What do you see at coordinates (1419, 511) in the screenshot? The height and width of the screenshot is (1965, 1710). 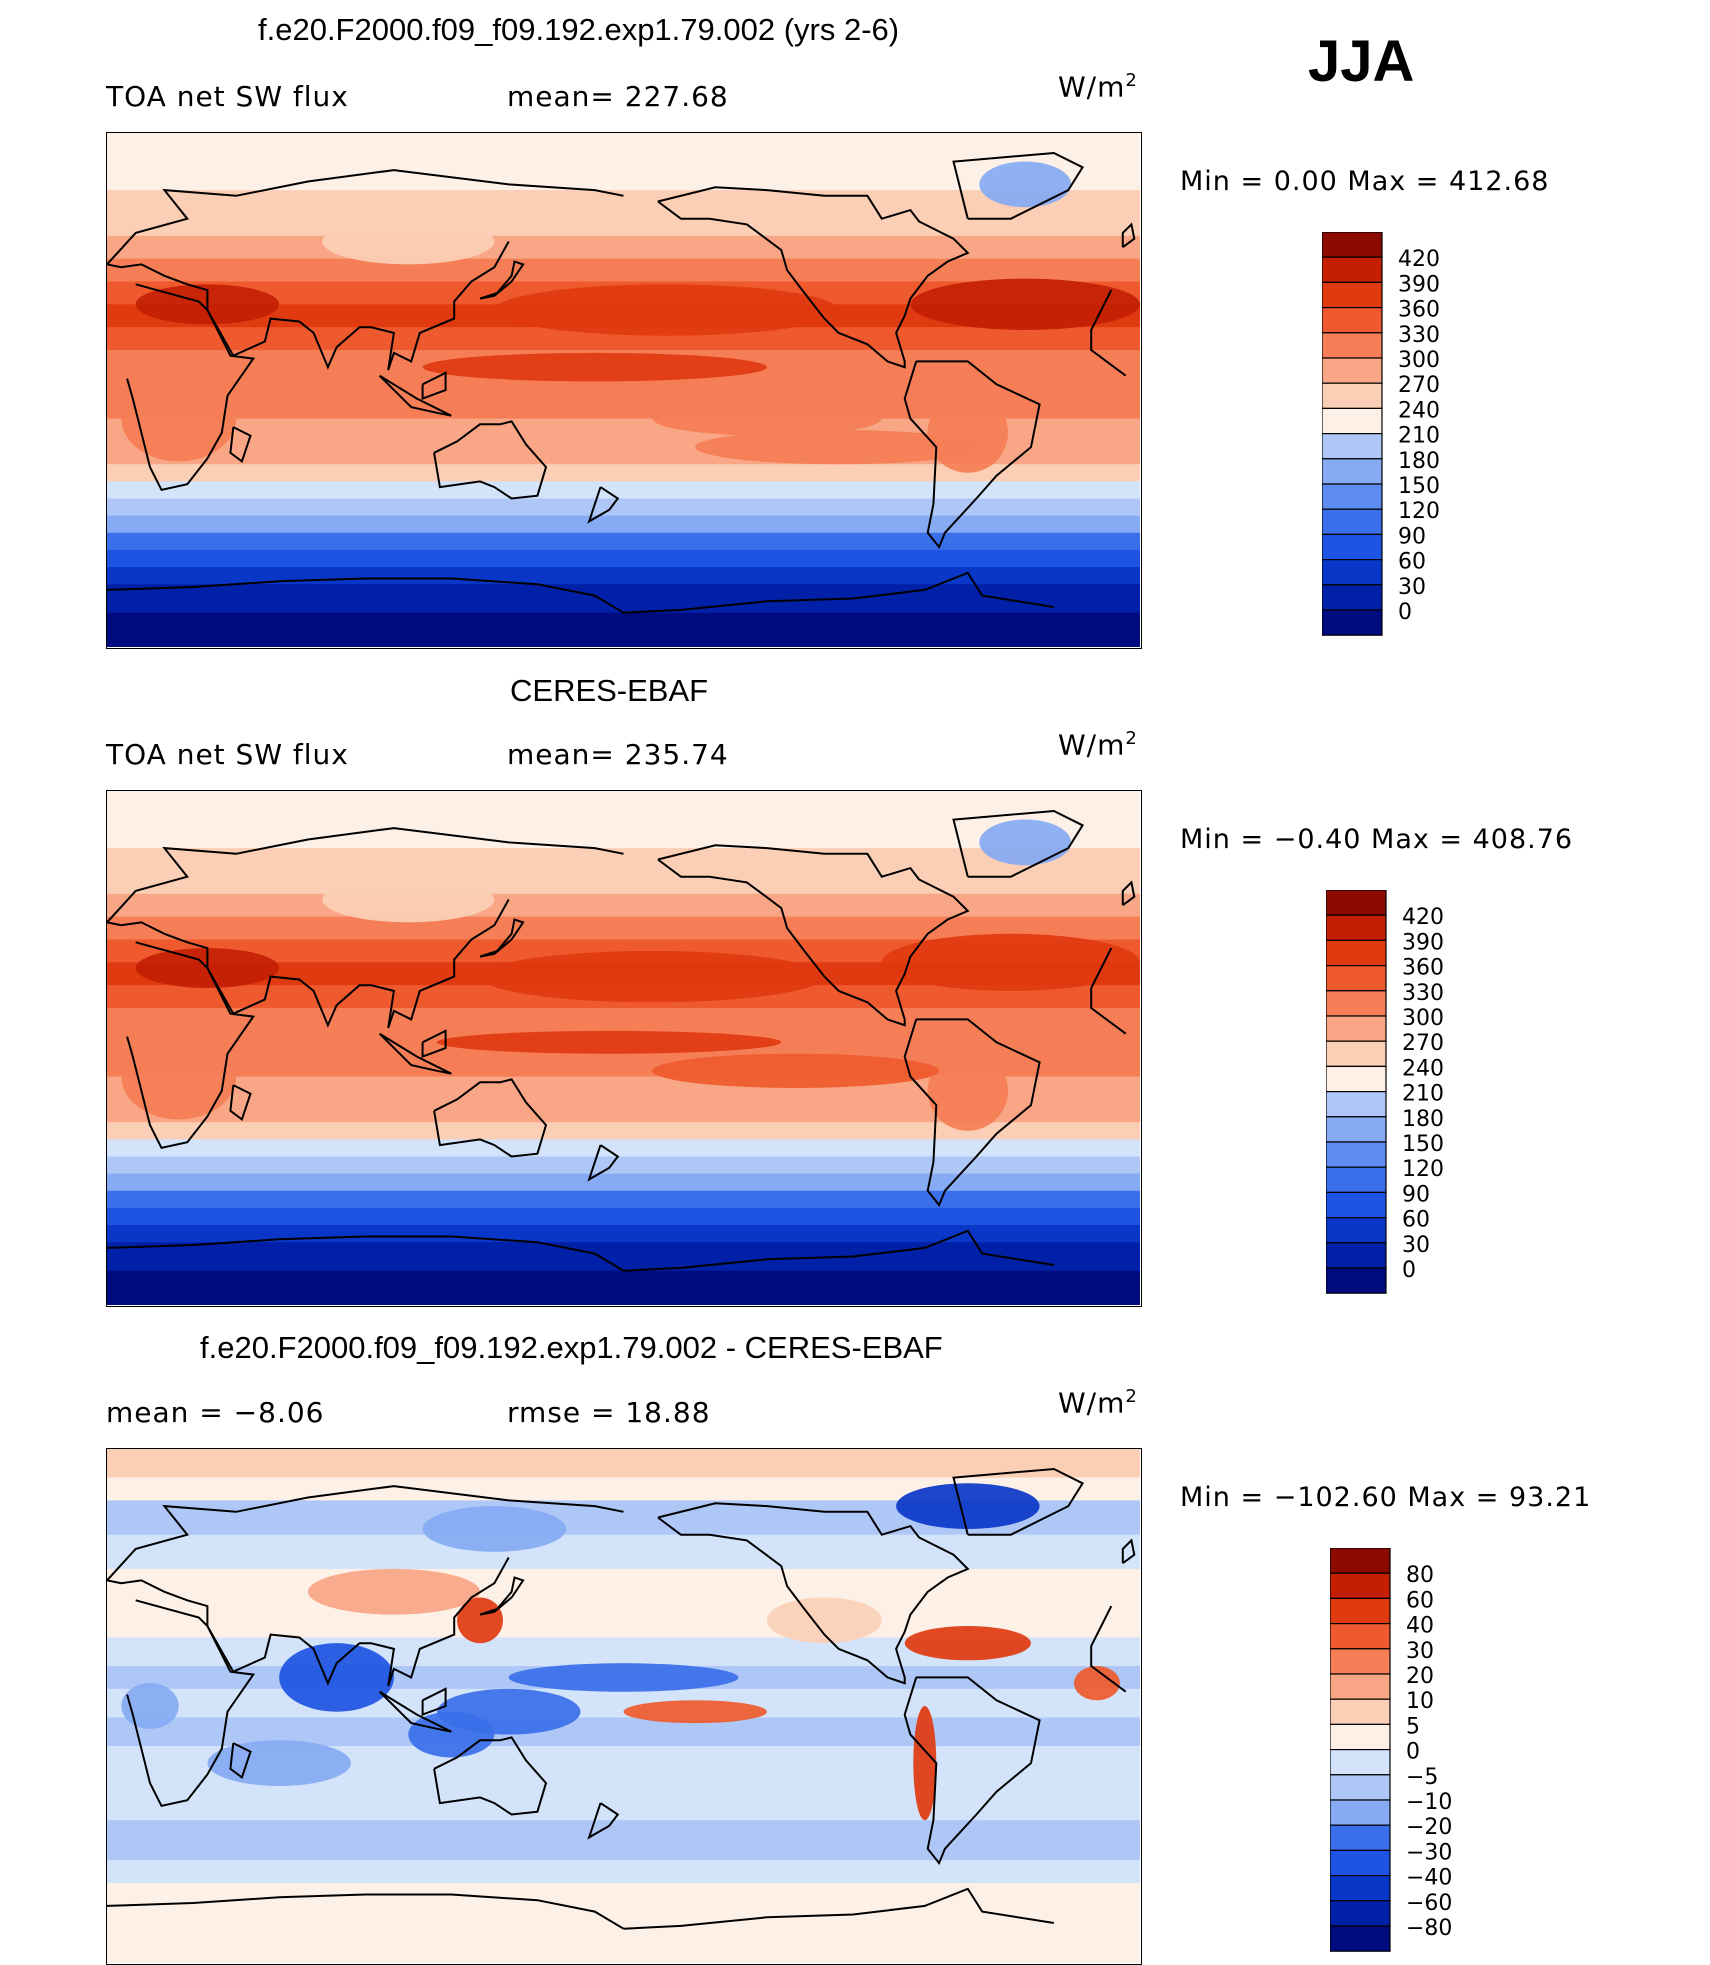 I see `colorbar-tick-label: 120` at bounding box center [1419, 511].